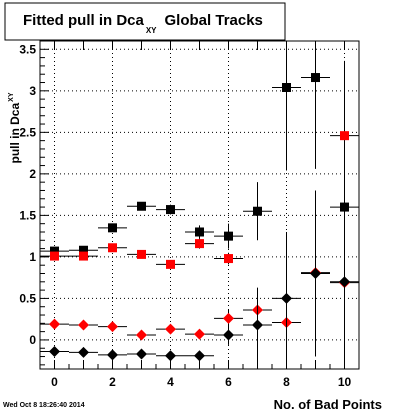  What do you see at coordinates (228, 382) in the screenshot?
I see `x-tick-label: 6` at bounding box center [228, 382].